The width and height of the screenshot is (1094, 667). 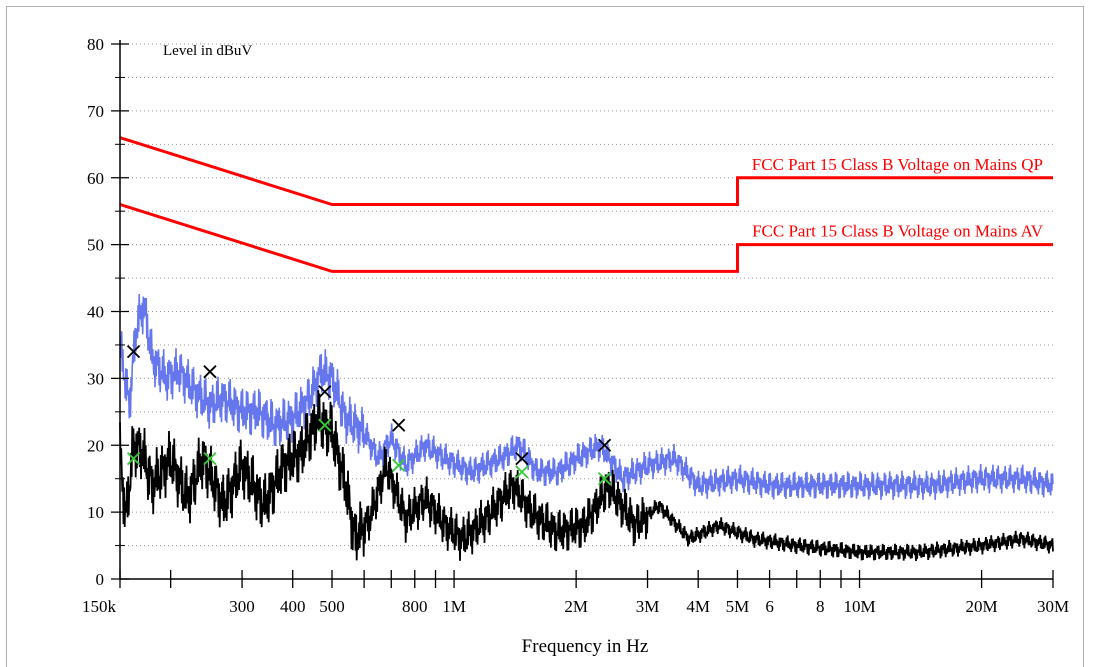 What do you see at coordinates (769, 606) in the screenshot?
I see `x-tick-label: 6` at bounding box center [769, 606].